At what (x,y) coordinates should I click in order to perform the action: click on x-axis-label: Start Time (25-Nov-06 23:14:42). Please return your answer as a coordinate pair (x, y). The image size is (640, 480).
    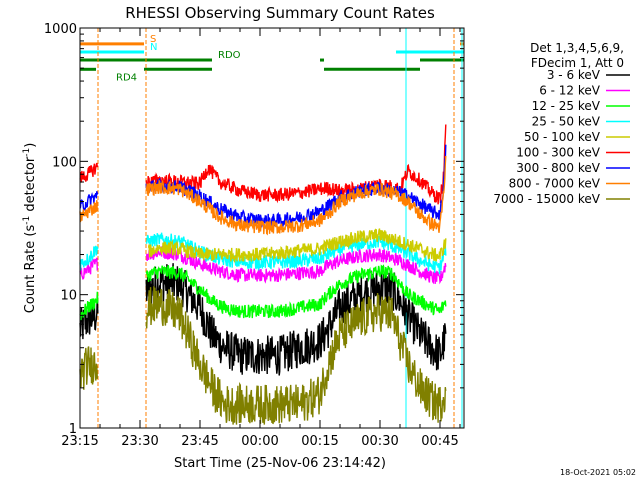
    Looking at the image, I should click on (280, 463).